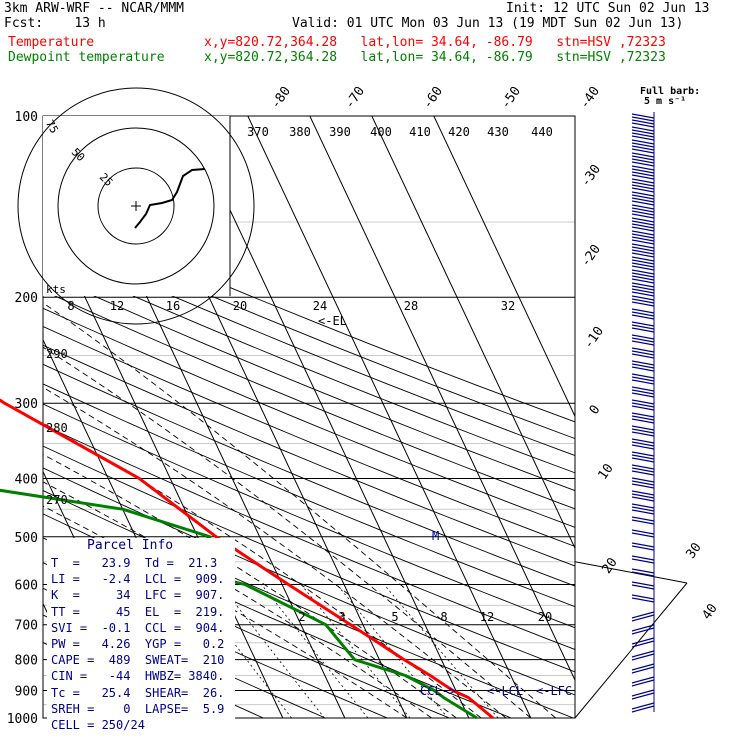 The width and height of the screenshot is (740, 740). I want to click on hodo-axis-label-16: 16, so click(173, 306).